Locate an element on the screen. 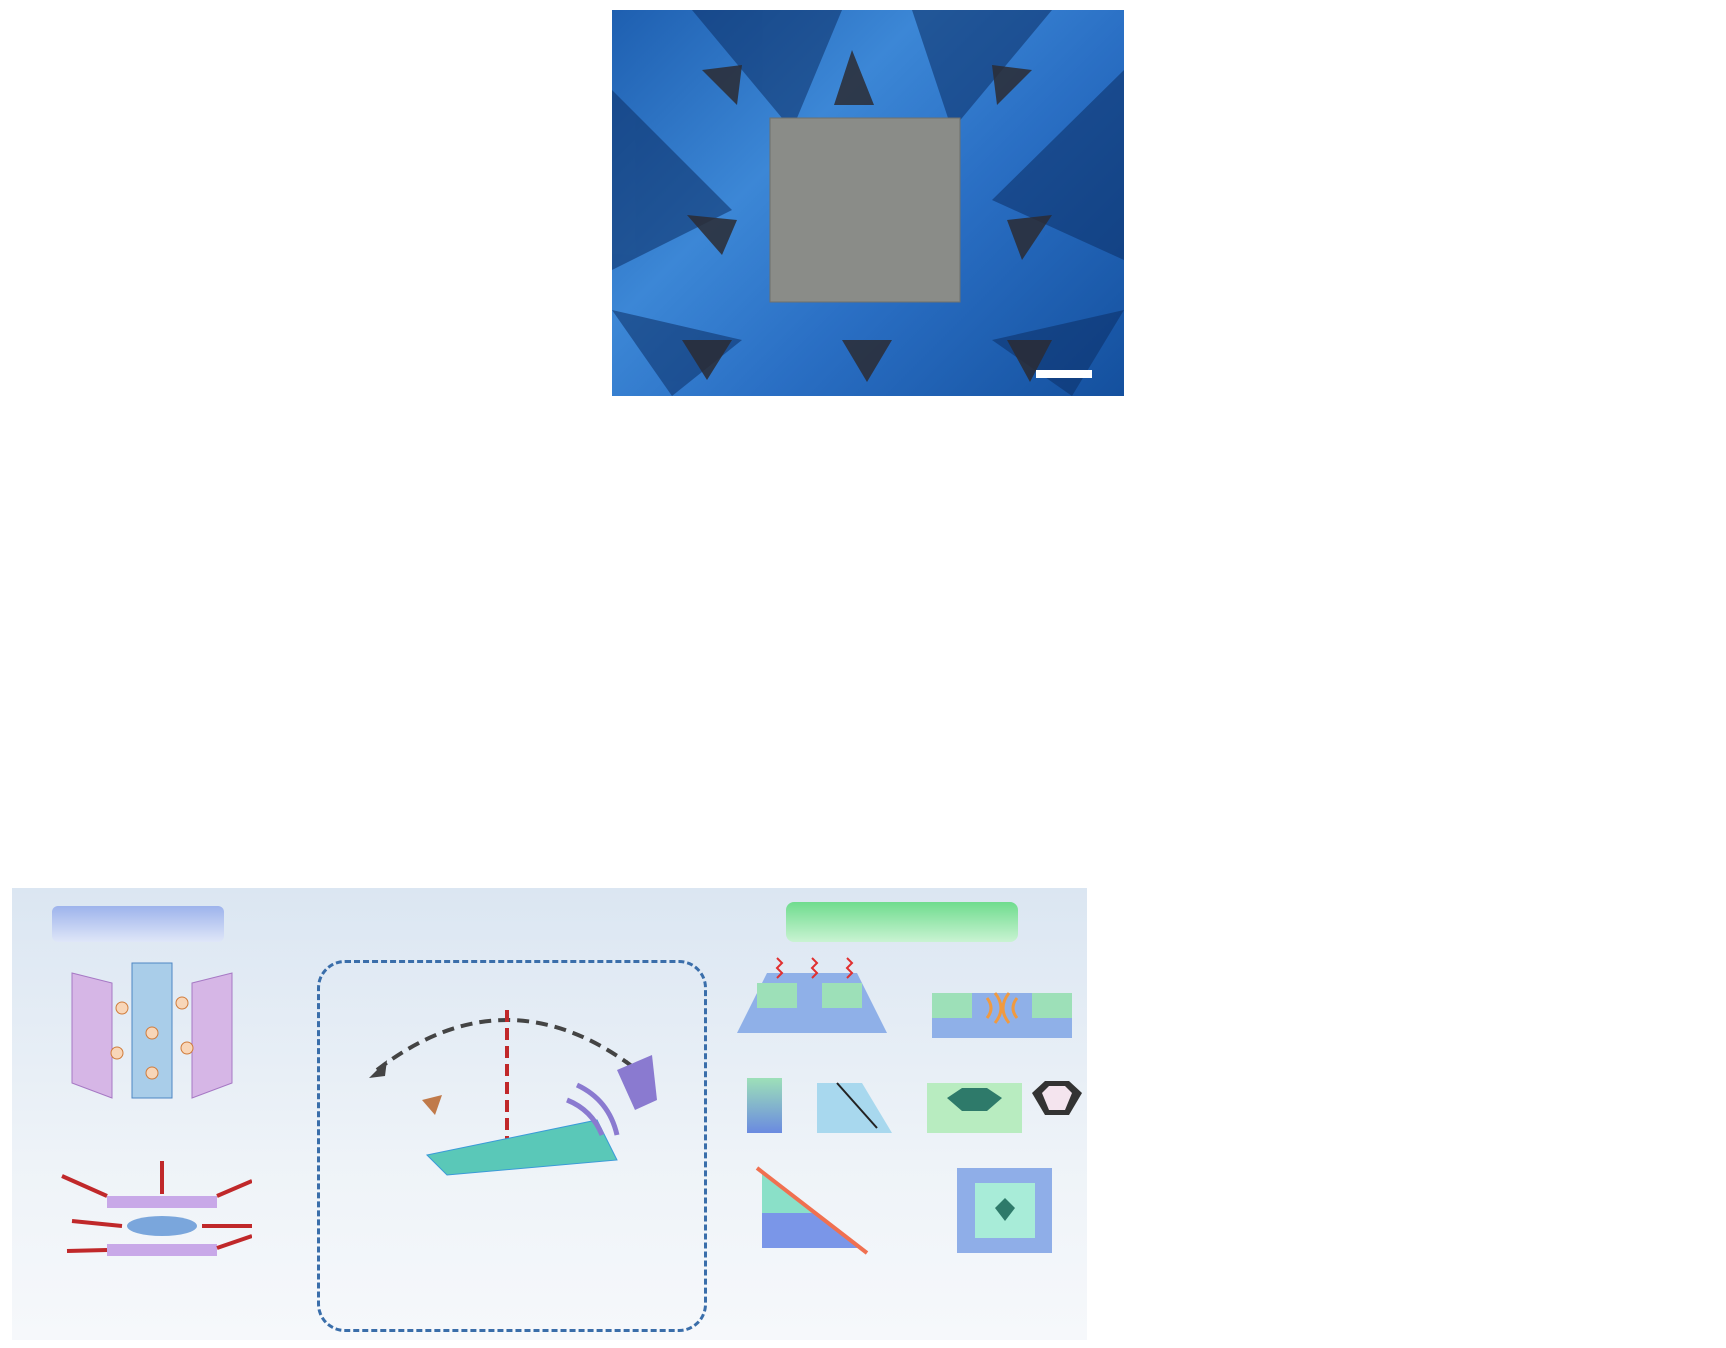  spatial-scattering-illustration is located at coordinates (156, 1208).